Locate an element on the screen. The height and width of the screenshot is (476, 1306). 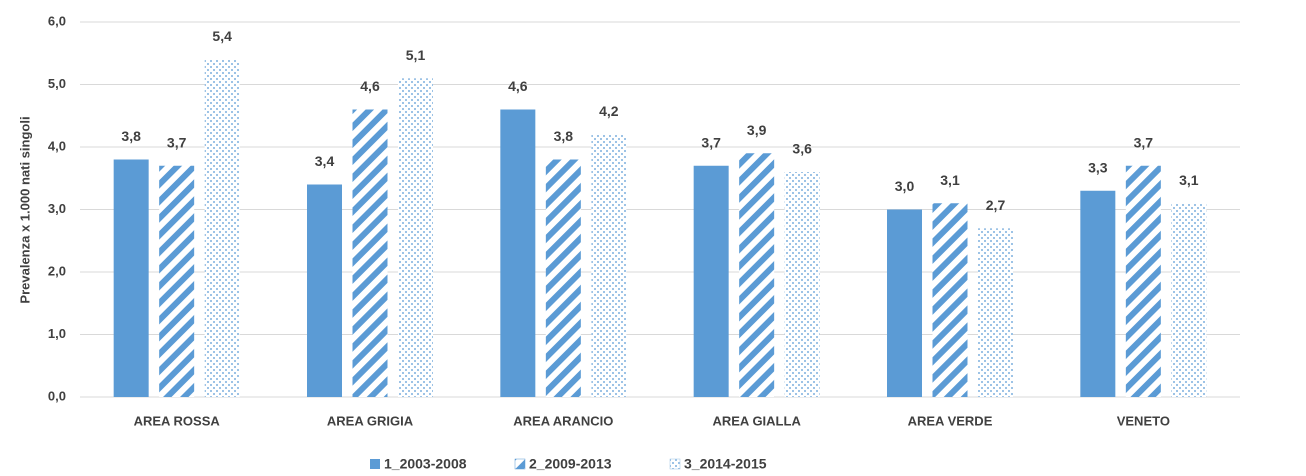
x-tick-label: VENETO is located at coordinates (1143, 420).